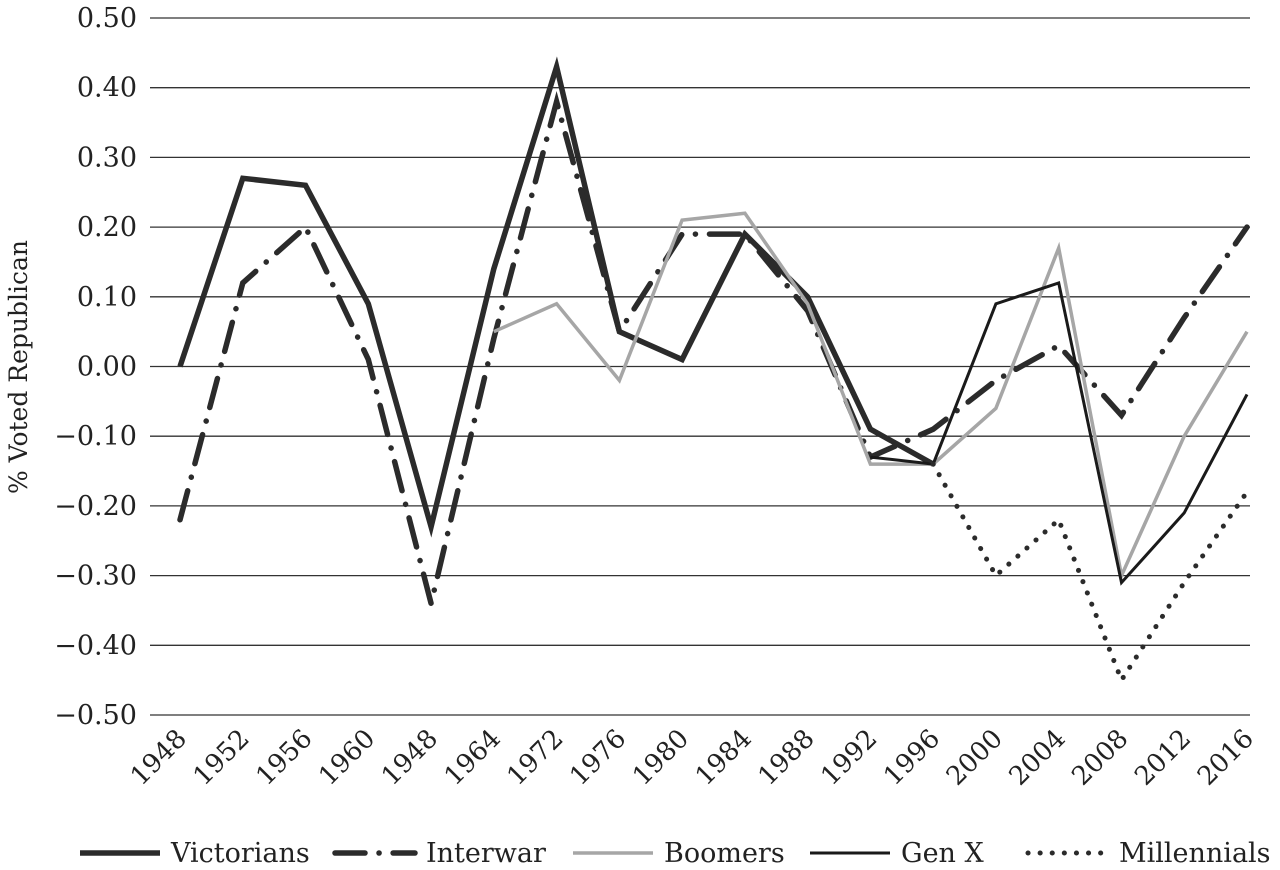 Image resolution: width=1280 pixels, height=870 pixels. I want to click on x-tick-label: 1952, so click(222, 758).